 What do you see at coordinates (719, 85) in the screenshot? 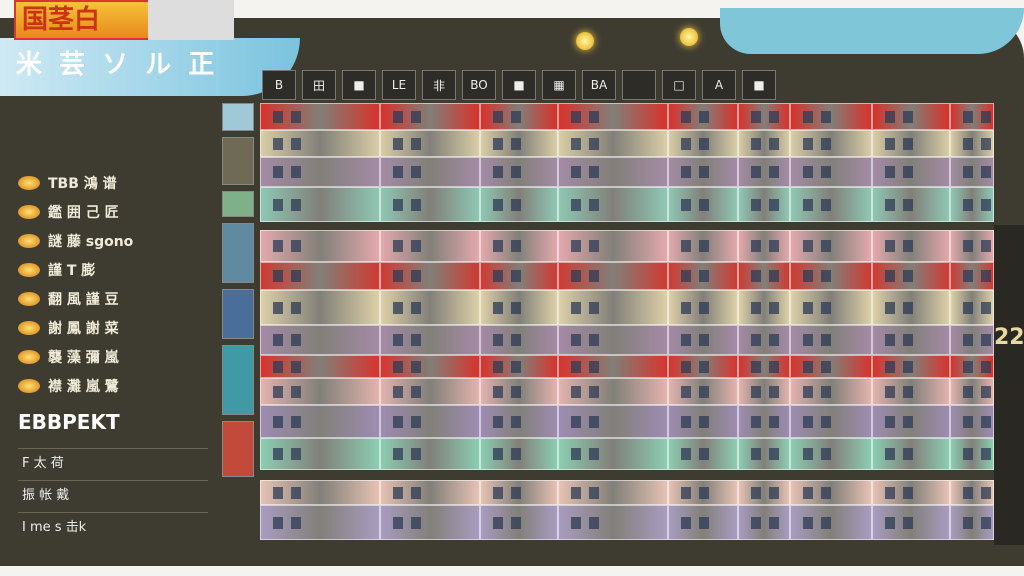
I see `header-tab: A` at bounding box center [719, 85].